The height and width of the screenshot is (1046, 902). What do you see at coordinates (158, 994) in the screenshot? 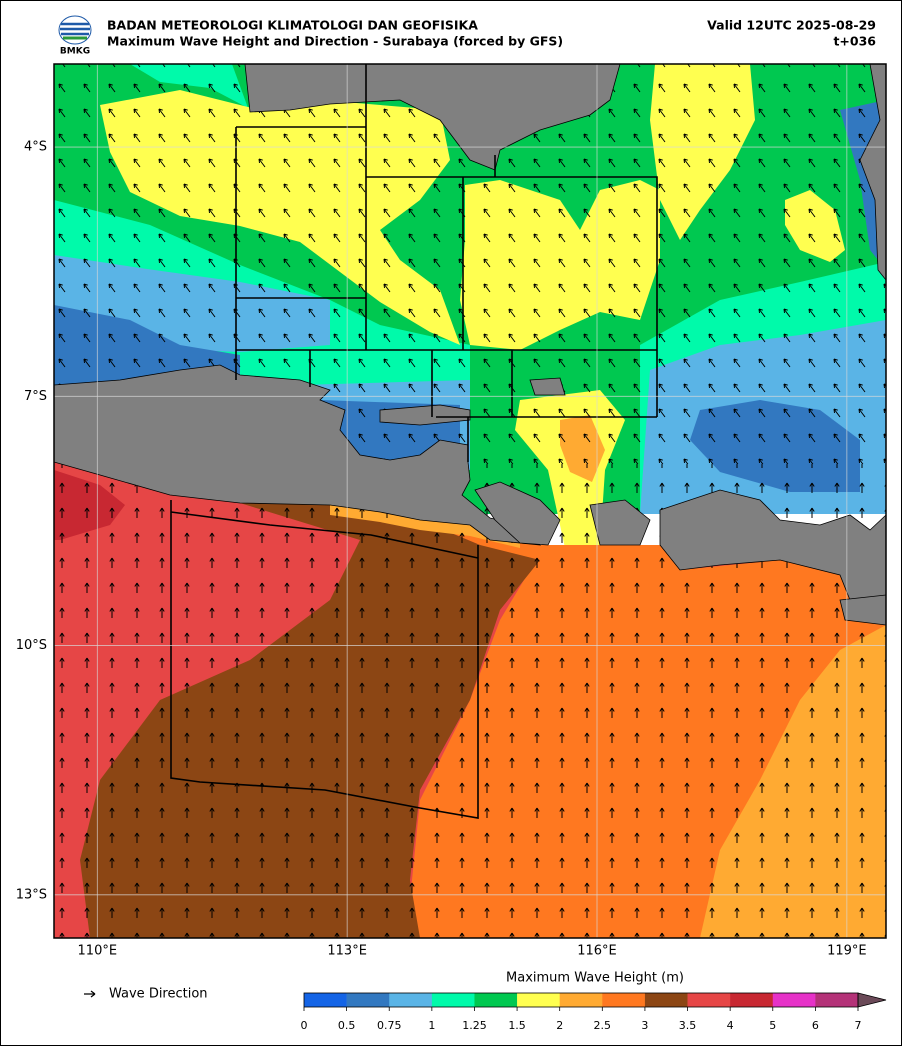
I see `legend-label: Wave Direction` at bounding box center [158, 994].